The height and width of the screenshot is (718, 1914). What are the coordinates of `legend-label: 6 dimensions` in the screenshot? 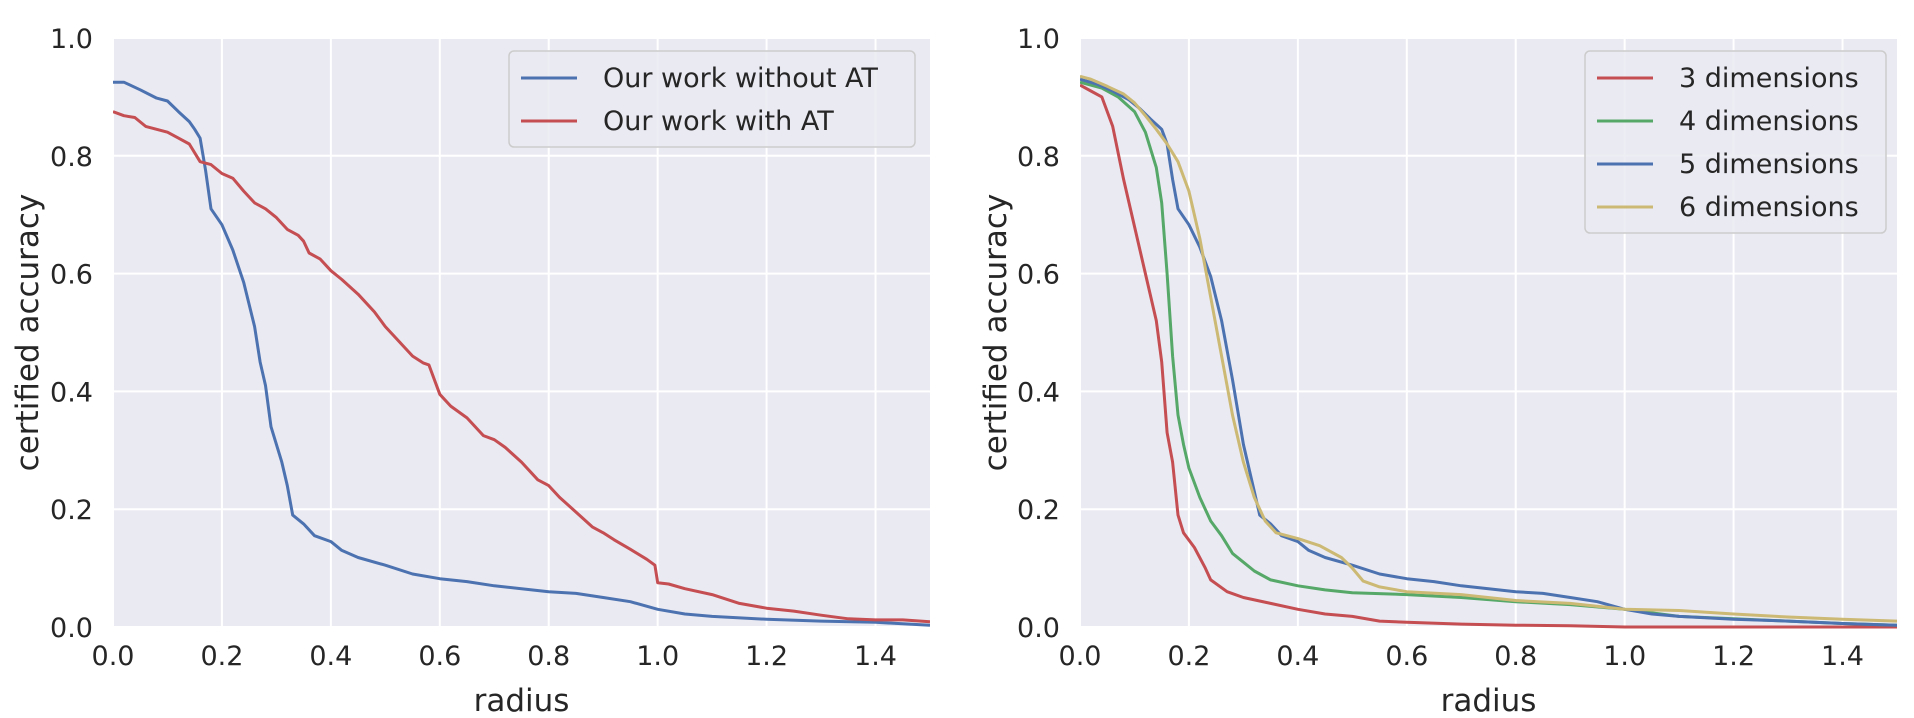 It's located at (1769, 207).